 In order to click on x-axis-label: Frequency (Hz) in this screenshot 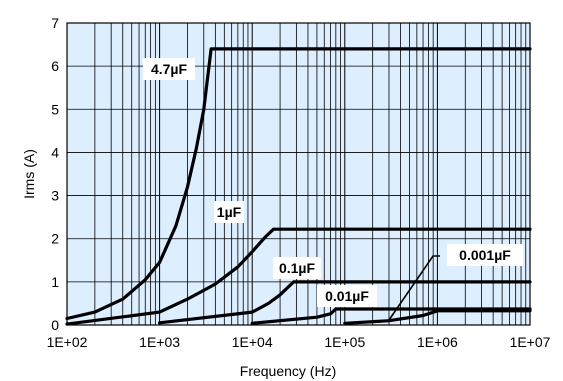, I will do `click(288, 371)`.